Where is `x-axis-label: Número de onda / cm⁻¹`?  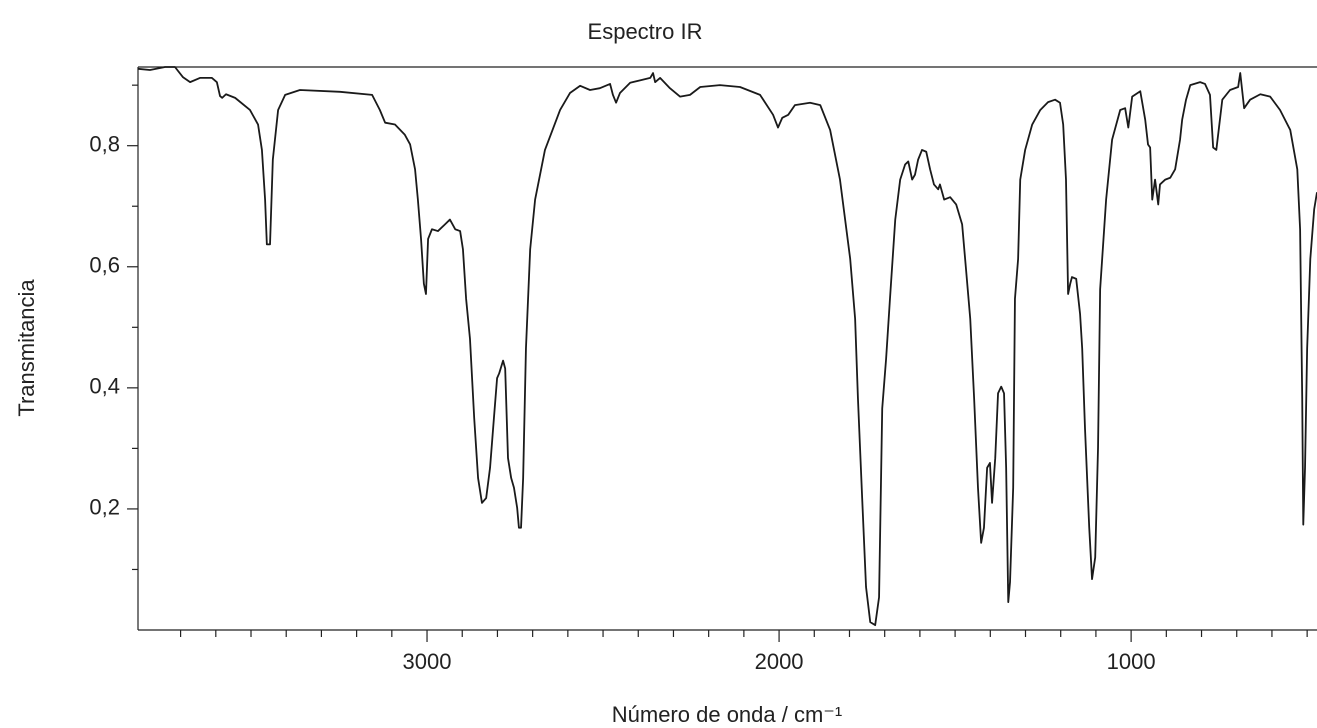 x-axis-label: Número de onda / cm⁻¹ is located at coordinates (727, 714).